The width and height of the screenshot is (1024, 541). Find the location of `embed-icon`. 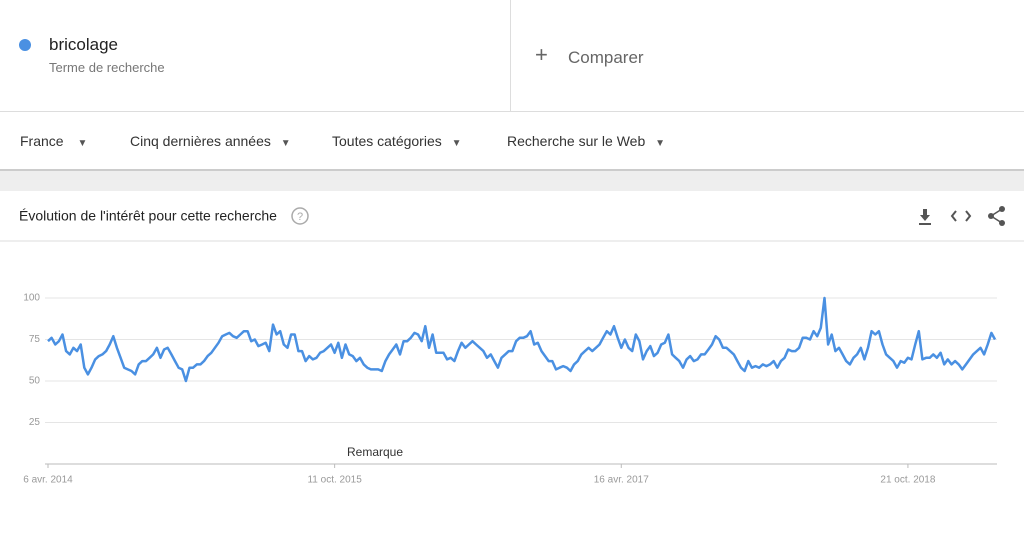

embed-icon is located at coordinates (961, 216).